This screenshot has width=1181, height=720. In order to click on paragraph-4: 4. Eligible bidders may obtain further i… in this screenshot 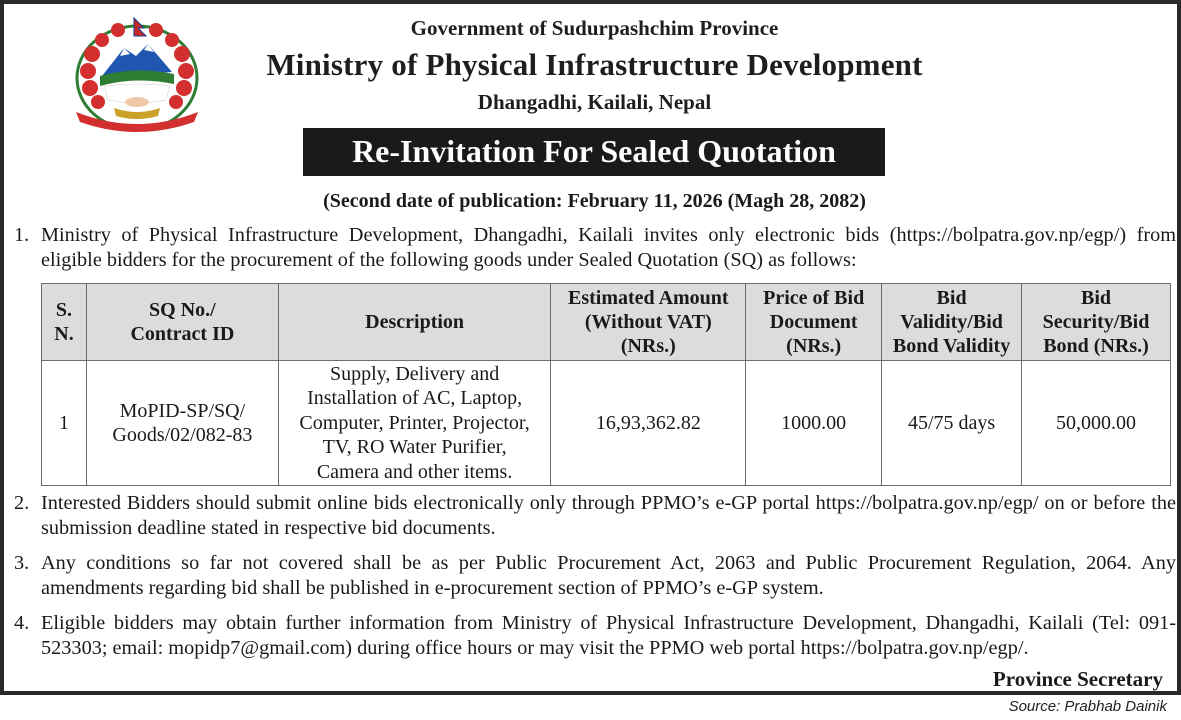, I will do `click(595, 635)`.